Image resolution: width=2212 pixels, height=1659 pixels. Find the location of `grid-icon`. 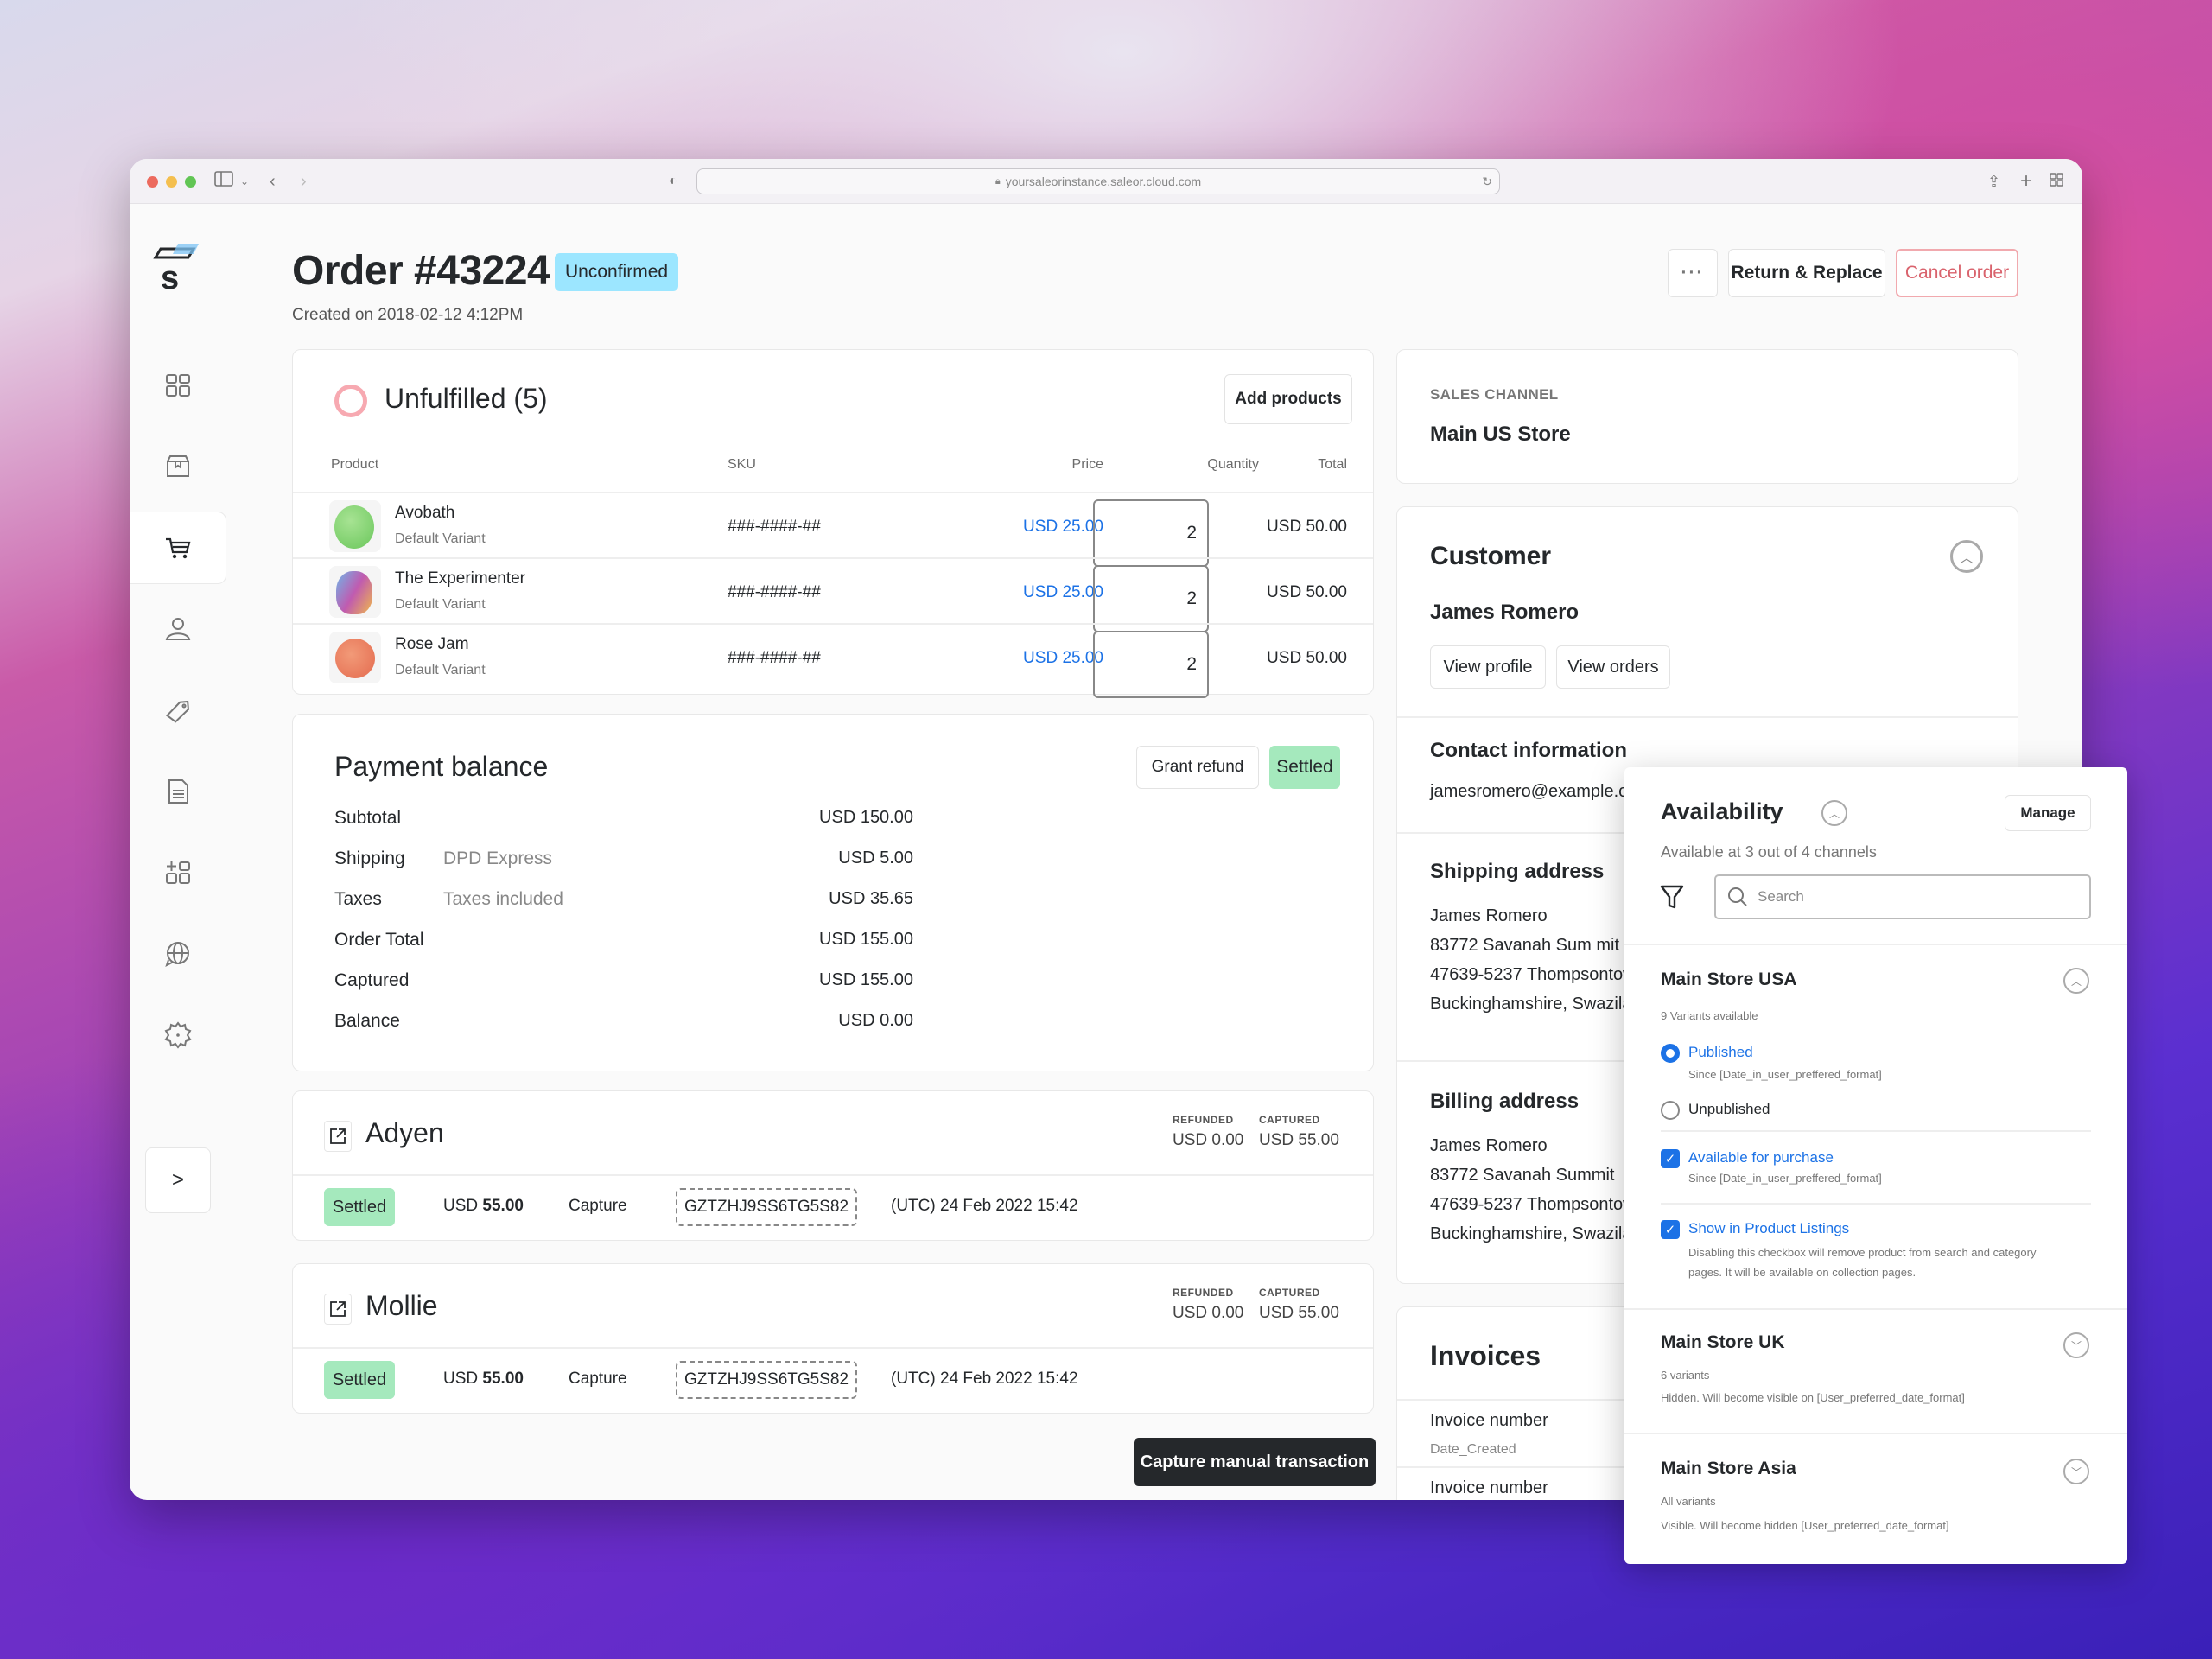

grid-icon is located at coordinates (178, 385).